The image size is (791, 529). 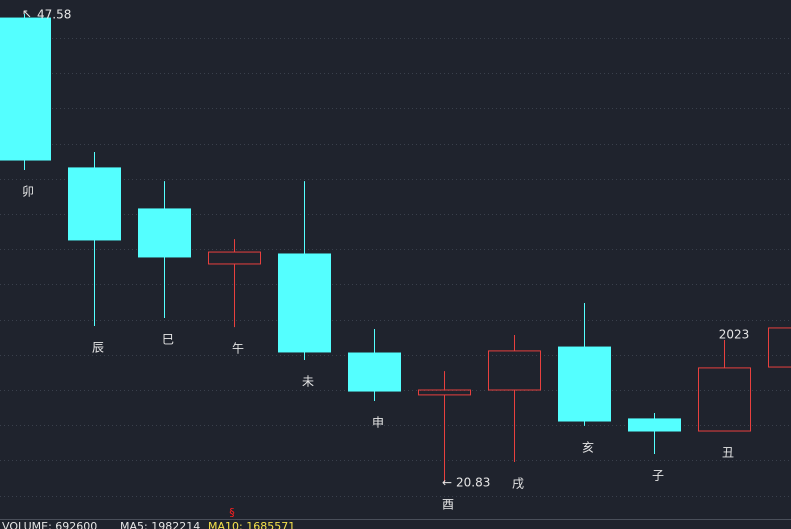 What do you see at coordinates (27, 14) in the screenshot?
I see `max-arrow: ↖` at bounding box center [27, 14].